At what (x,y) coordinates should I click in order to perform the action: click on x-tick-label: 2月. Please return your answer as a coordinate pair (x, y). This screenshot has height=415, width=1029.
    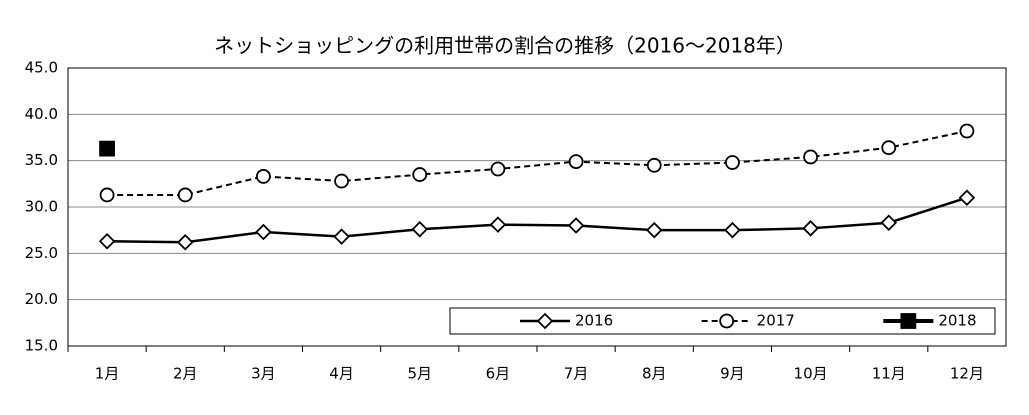
    Looking at the image, I should click on (185, 374).